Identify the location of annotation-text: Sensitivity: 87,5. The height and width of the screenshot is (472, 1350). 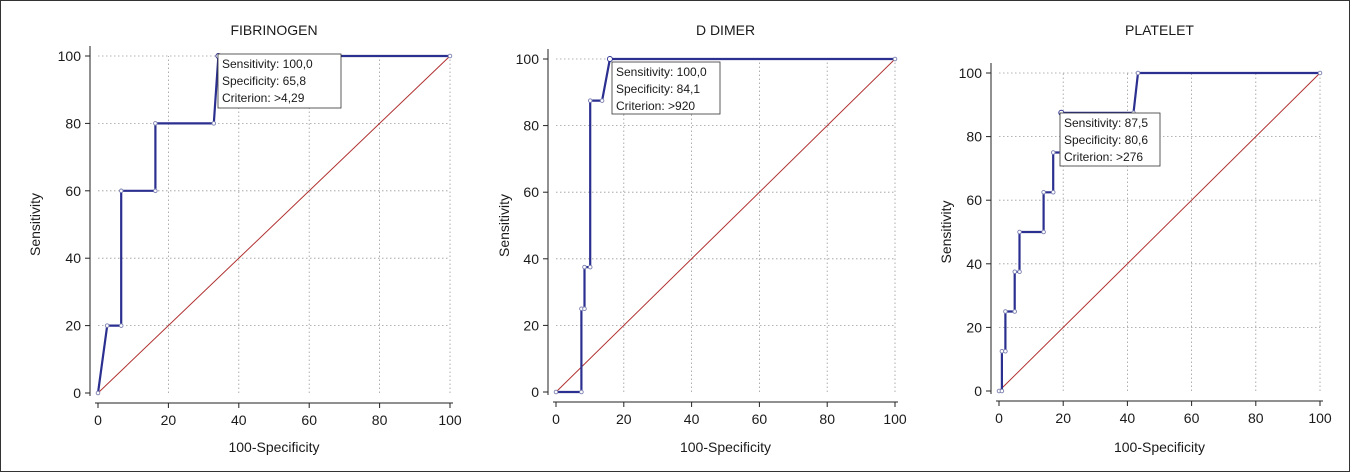
(1106, 123).